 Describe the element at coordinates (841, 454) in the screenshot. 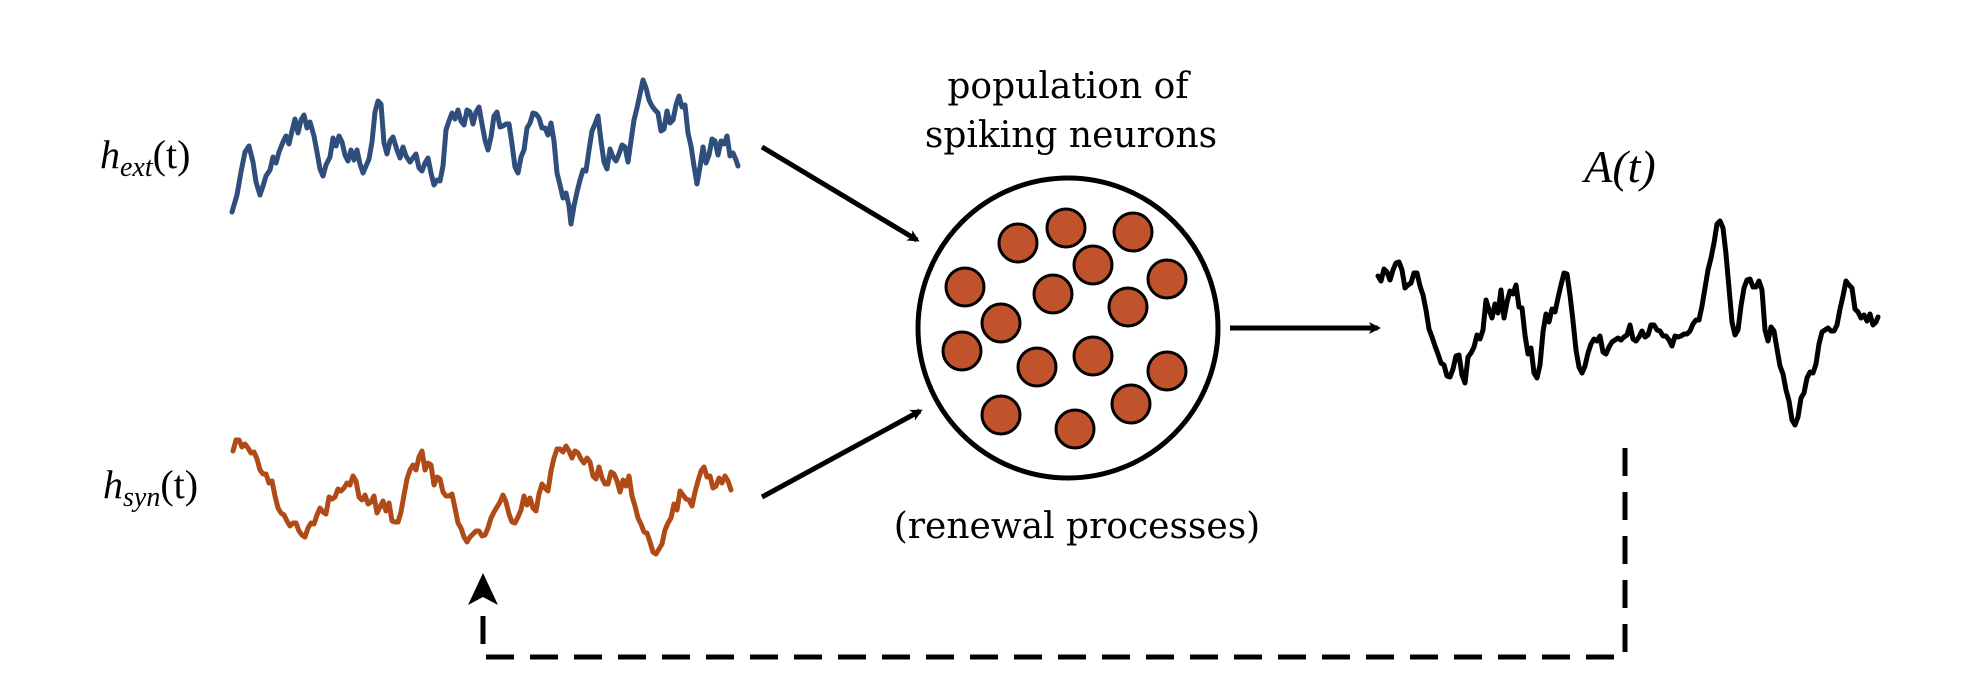

I see `synaptic-to-population-arrow` at that location.